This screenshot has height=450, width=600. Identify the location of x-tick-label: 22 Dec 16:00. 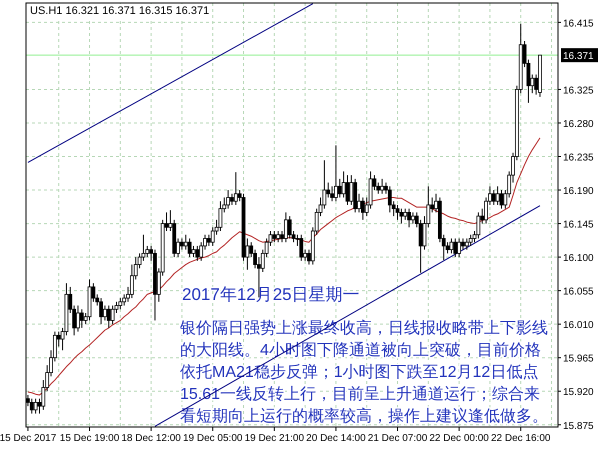
(520, 438).